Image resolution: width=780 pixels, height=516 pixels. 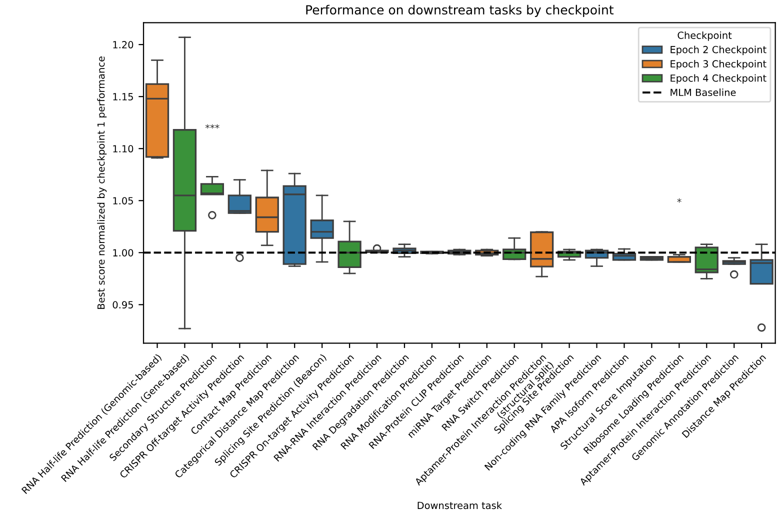 I want to click on annotation: *, so click(x=679, y=200).